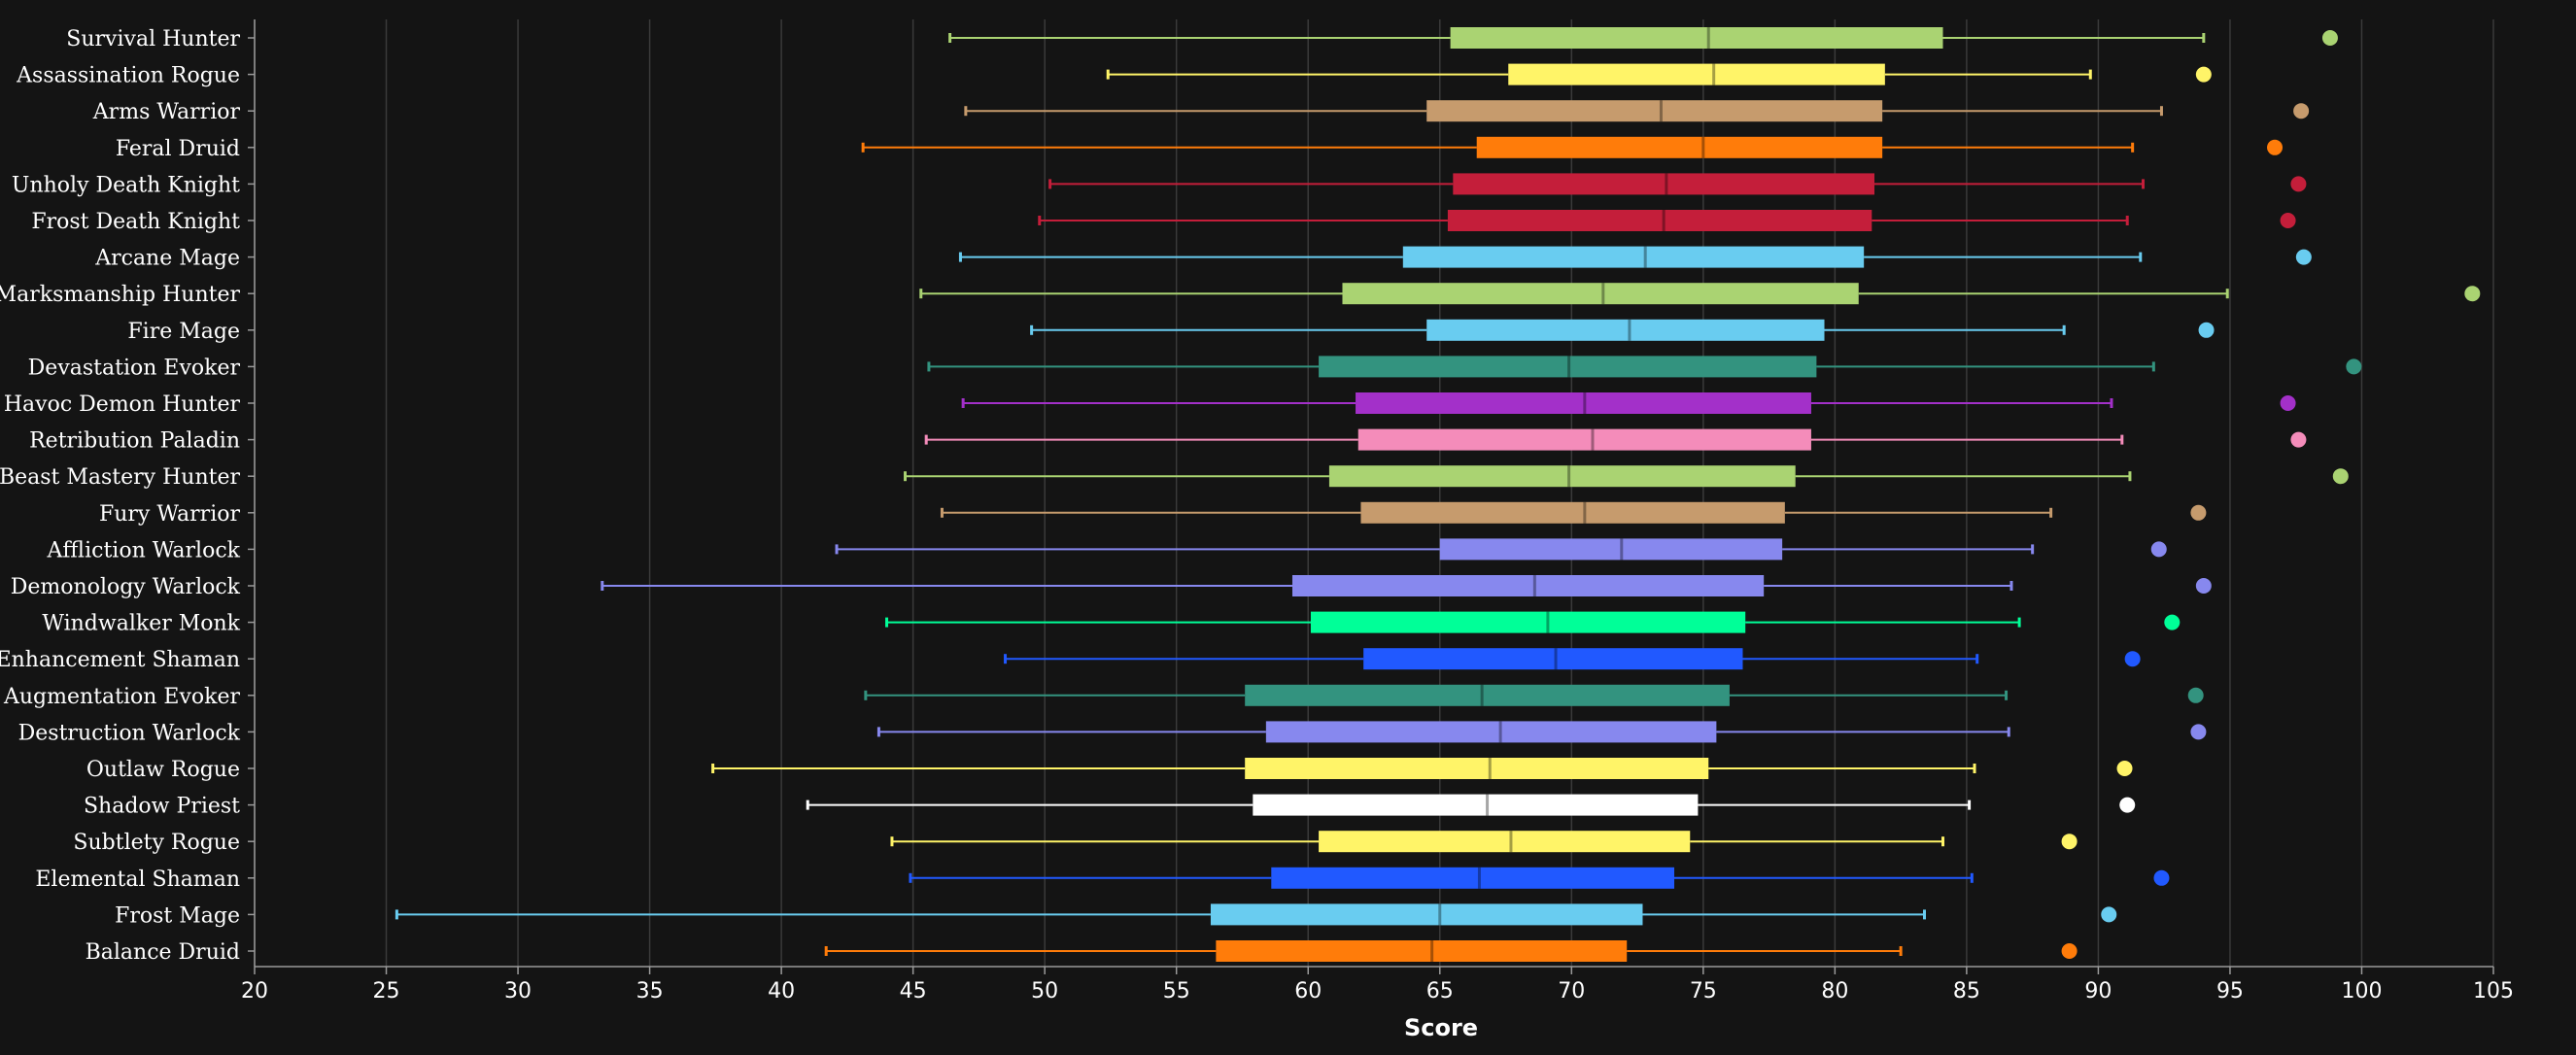 This screenshot has height=1055, width=2576. Describe the element at coordinates (170, 514) in the screenshot. I see `category-label: Fury Warrior` at that location.